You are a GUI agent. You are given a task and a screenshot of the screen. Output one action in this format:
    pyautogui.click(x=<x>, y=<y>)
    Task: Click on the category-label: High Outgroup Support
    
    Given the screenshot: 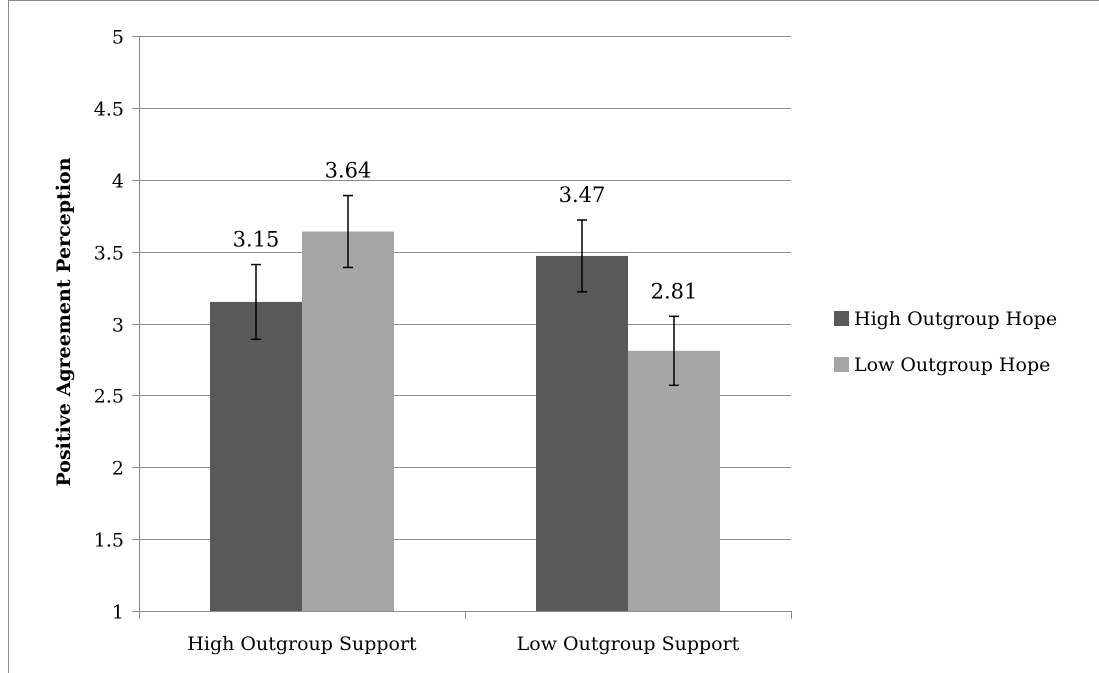 What is the action you would take?
    pyautogui.click(x=302, y=644)
    